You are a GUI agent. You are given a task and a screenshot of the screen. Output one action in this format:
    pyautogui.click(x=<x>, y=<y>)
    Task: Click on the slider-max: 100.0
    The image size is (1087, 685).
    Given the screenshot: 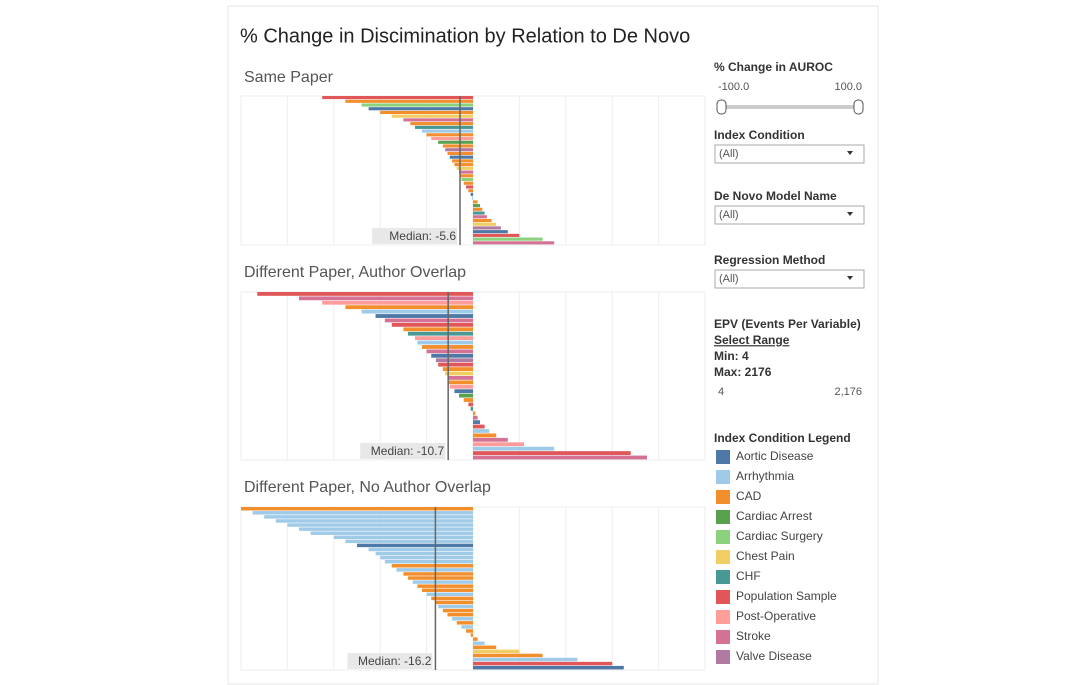 What is the action you would take?
    pyautogui.click(x=848, y=87)
    